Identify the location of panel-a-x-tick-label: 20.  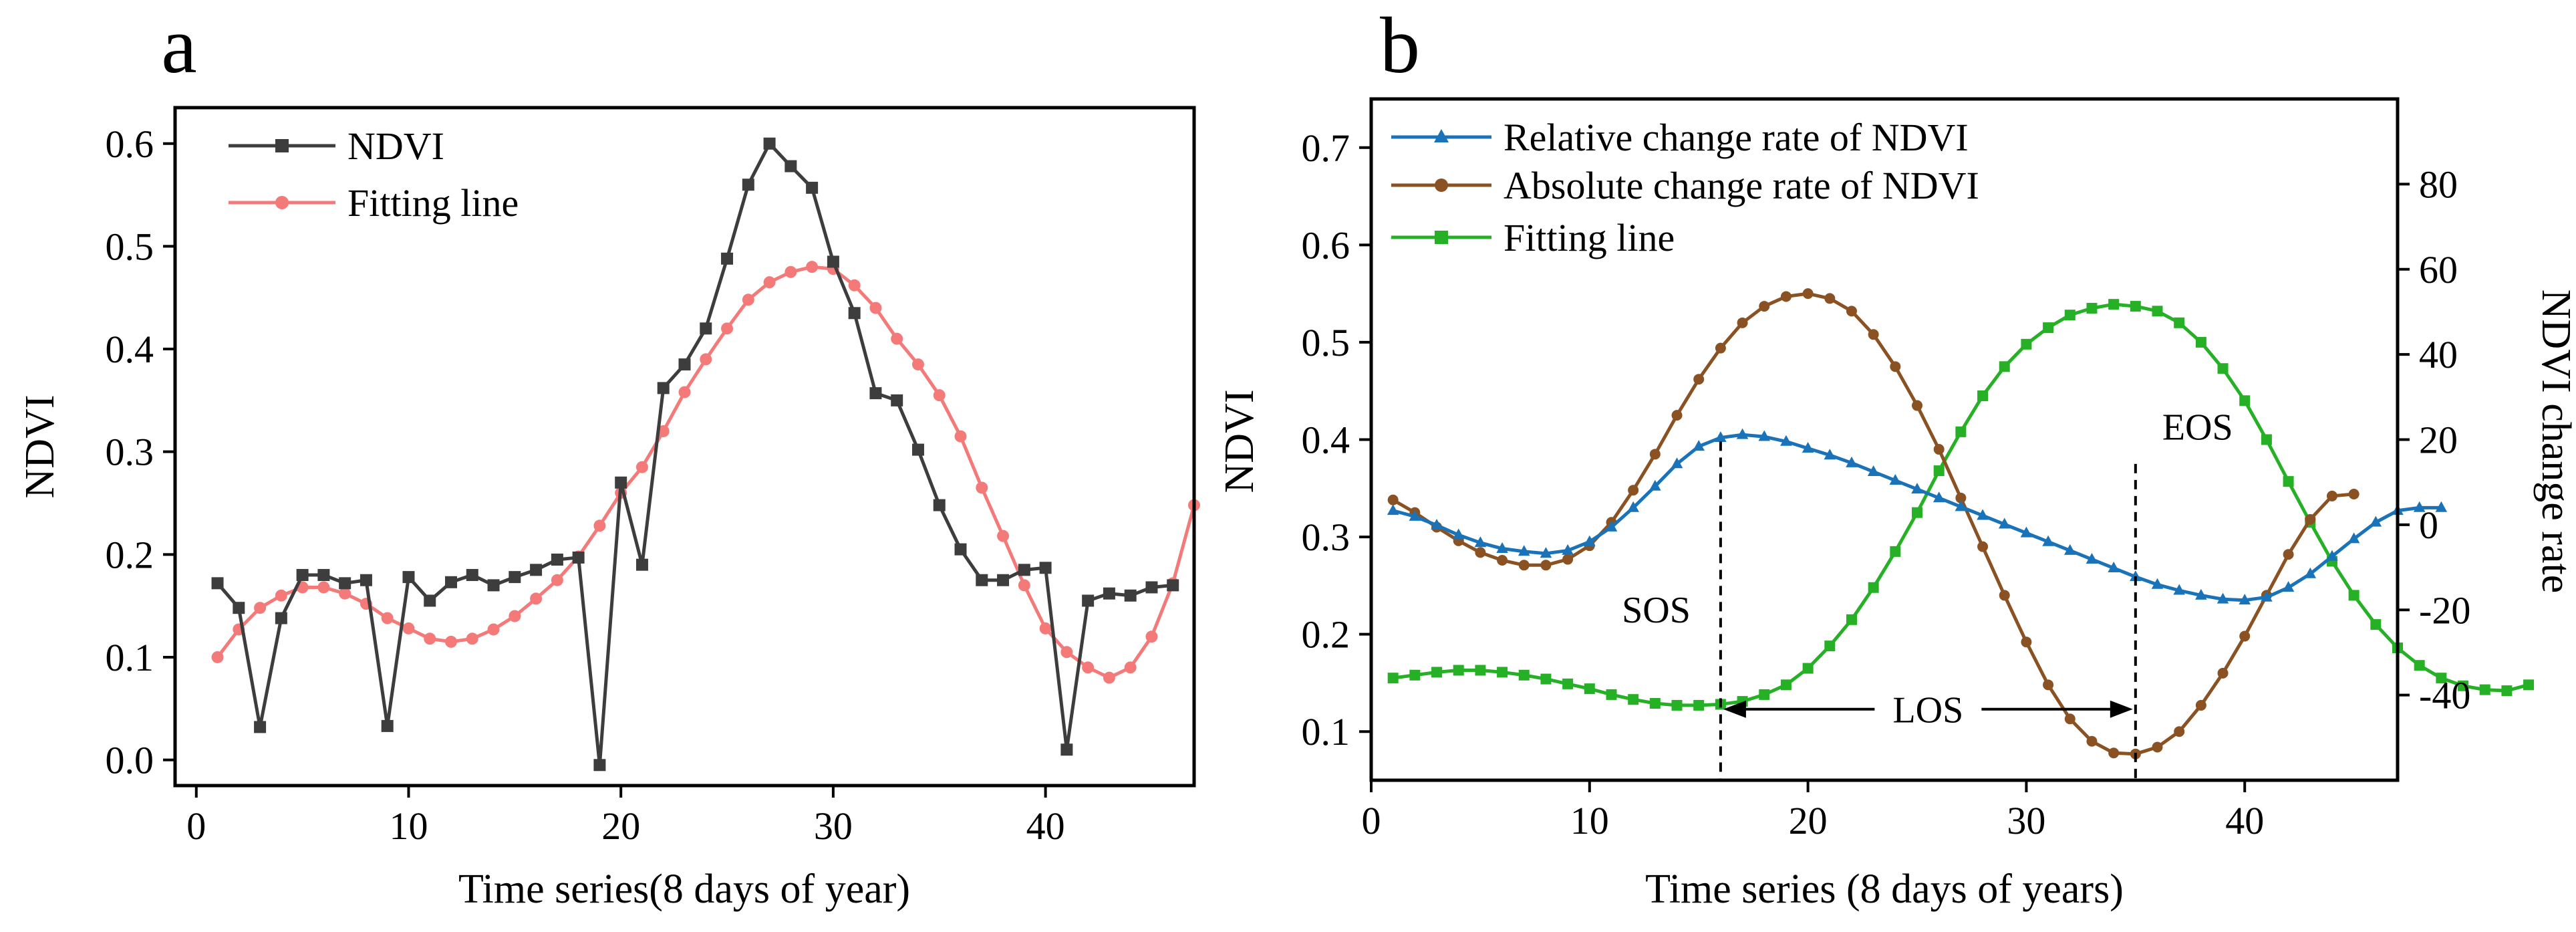
(620, 826).